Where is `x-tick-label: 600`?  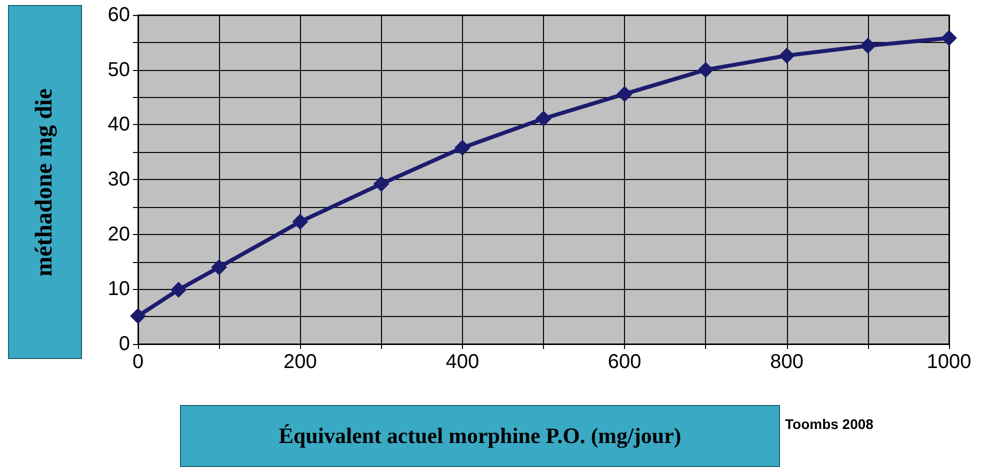
x-tick-label: 600 is located at coordinates (625, 362).